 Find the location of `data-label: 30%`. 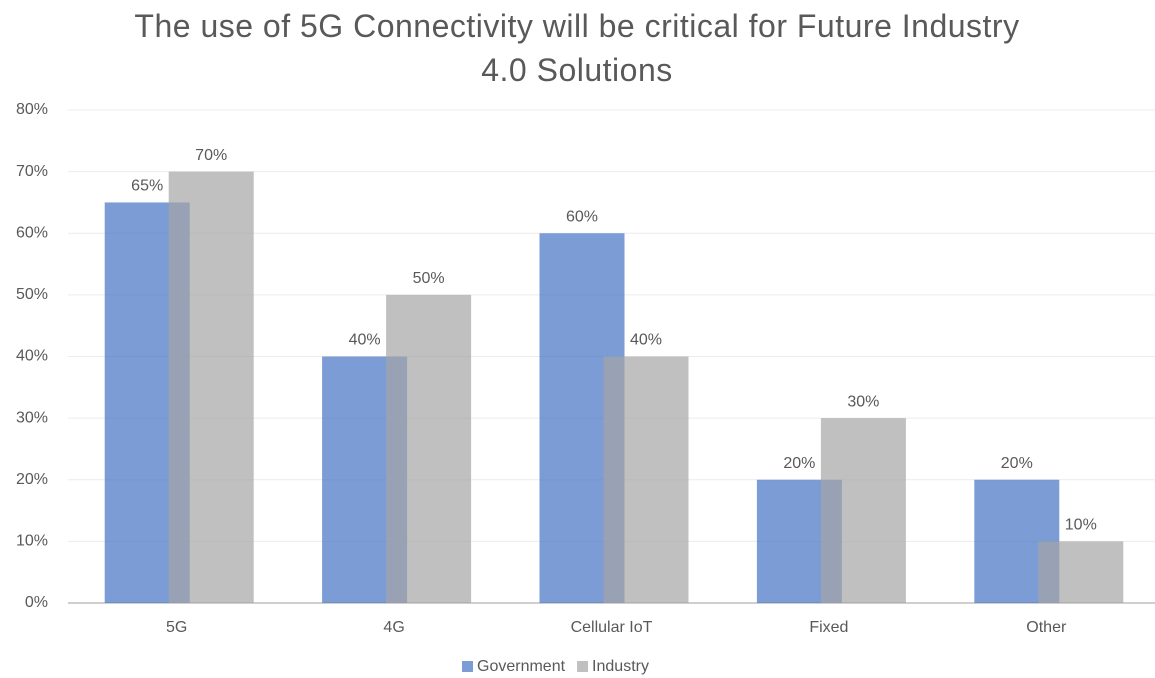

data-label: 30% is located at coordinates (863, 401).